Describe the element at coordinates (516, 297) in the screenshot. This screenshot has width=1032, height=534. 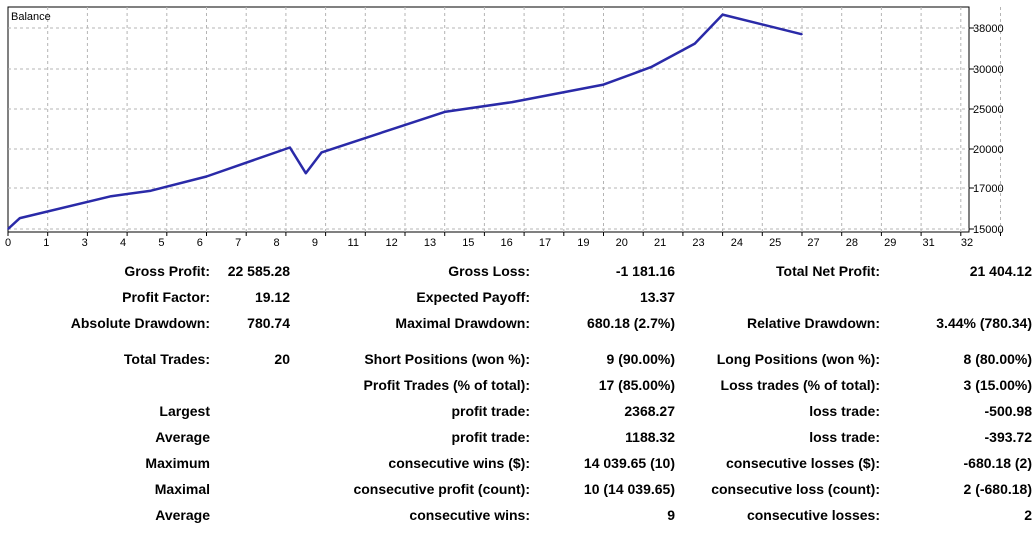
I see `stats-row: Profit Factor: 19.12 Expected Payoff: 13.37` at that location.